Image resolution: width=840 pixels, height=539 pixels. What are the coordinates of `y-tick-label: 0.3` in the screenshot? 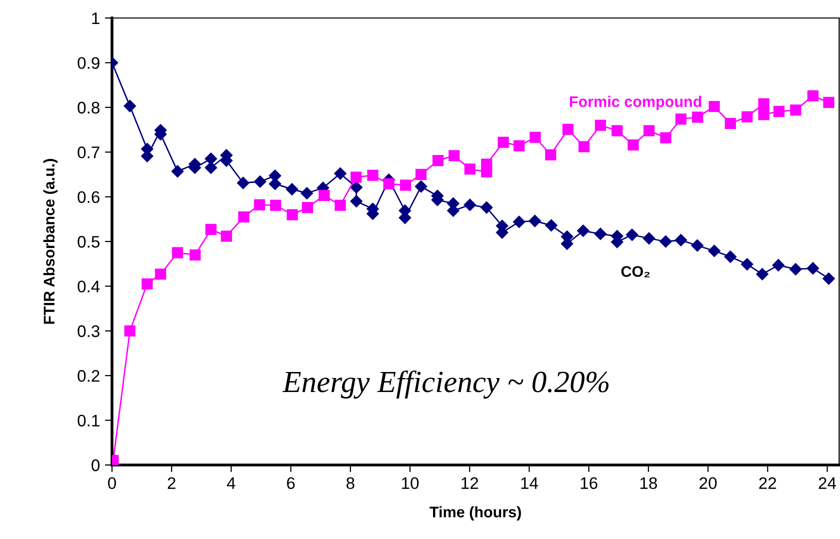 It's located at (89, 331).